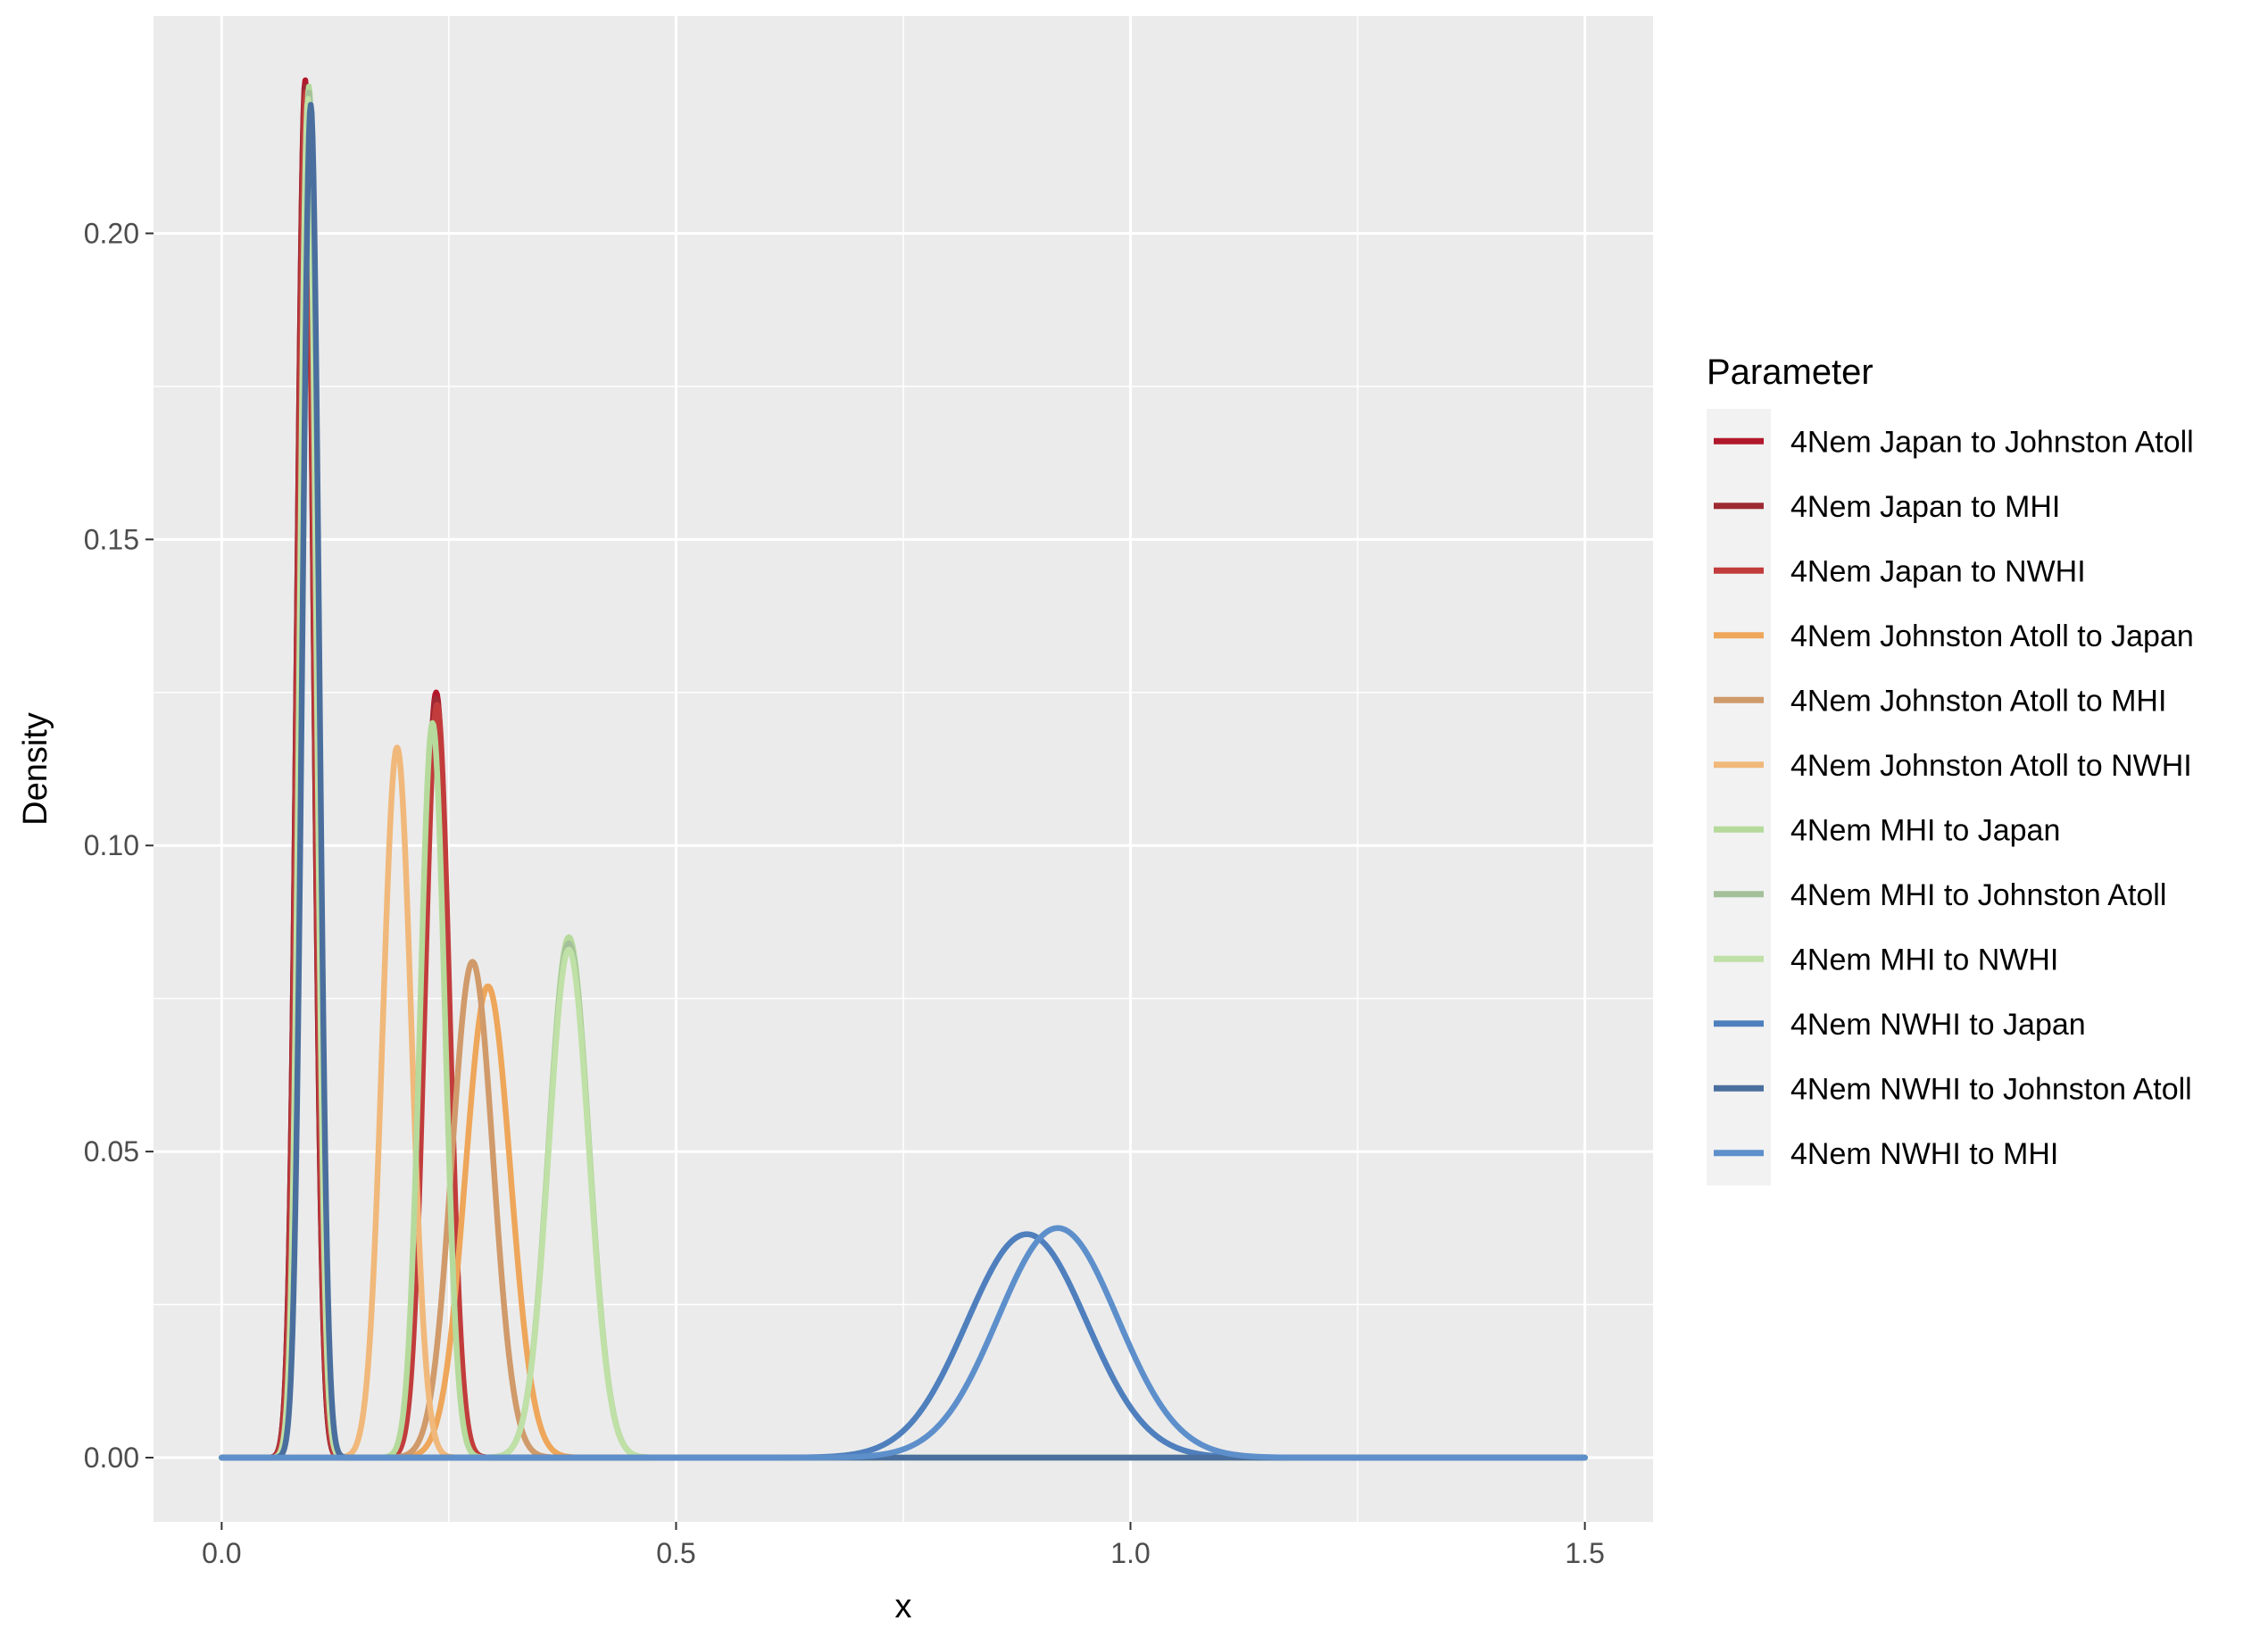 The image size is (2268, 1629). What do you see at coordinates (222, 1553) in the screenshot?
I see `x-tick-label: 0.0` at bounding box center [222, 1553].